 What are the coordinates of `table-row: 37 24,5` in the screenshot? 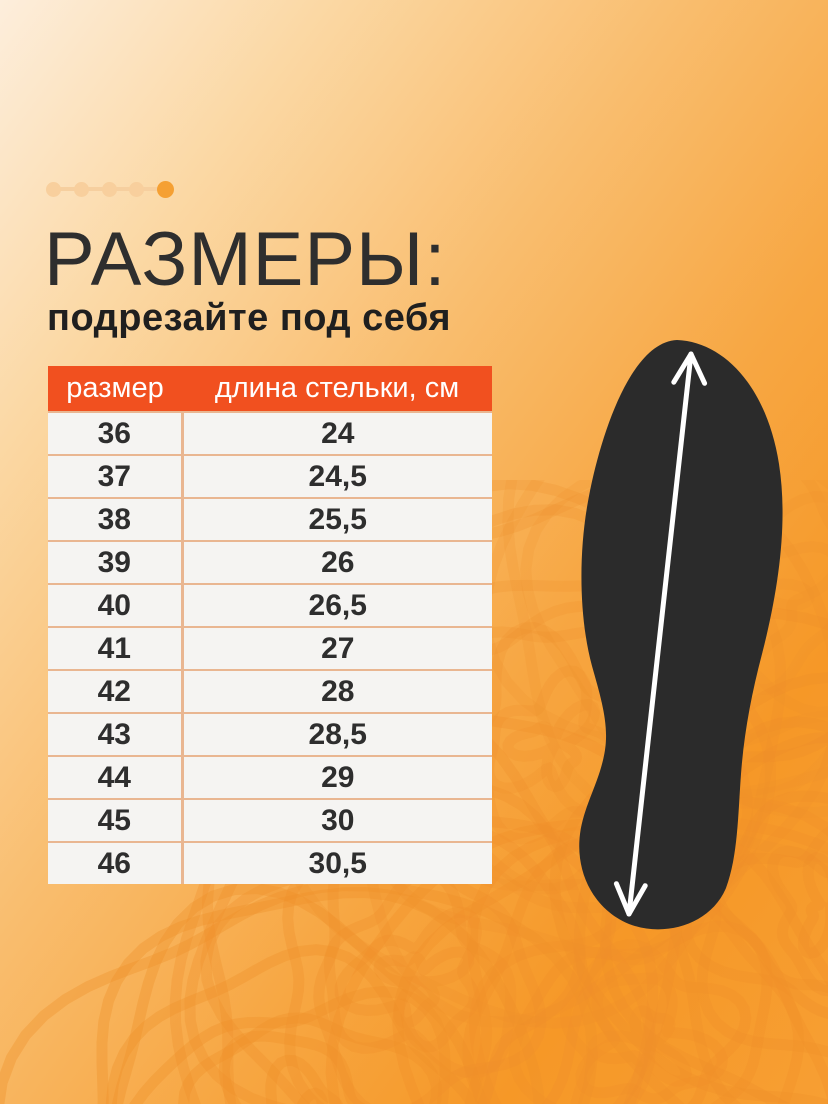 It's located at (270, 476).